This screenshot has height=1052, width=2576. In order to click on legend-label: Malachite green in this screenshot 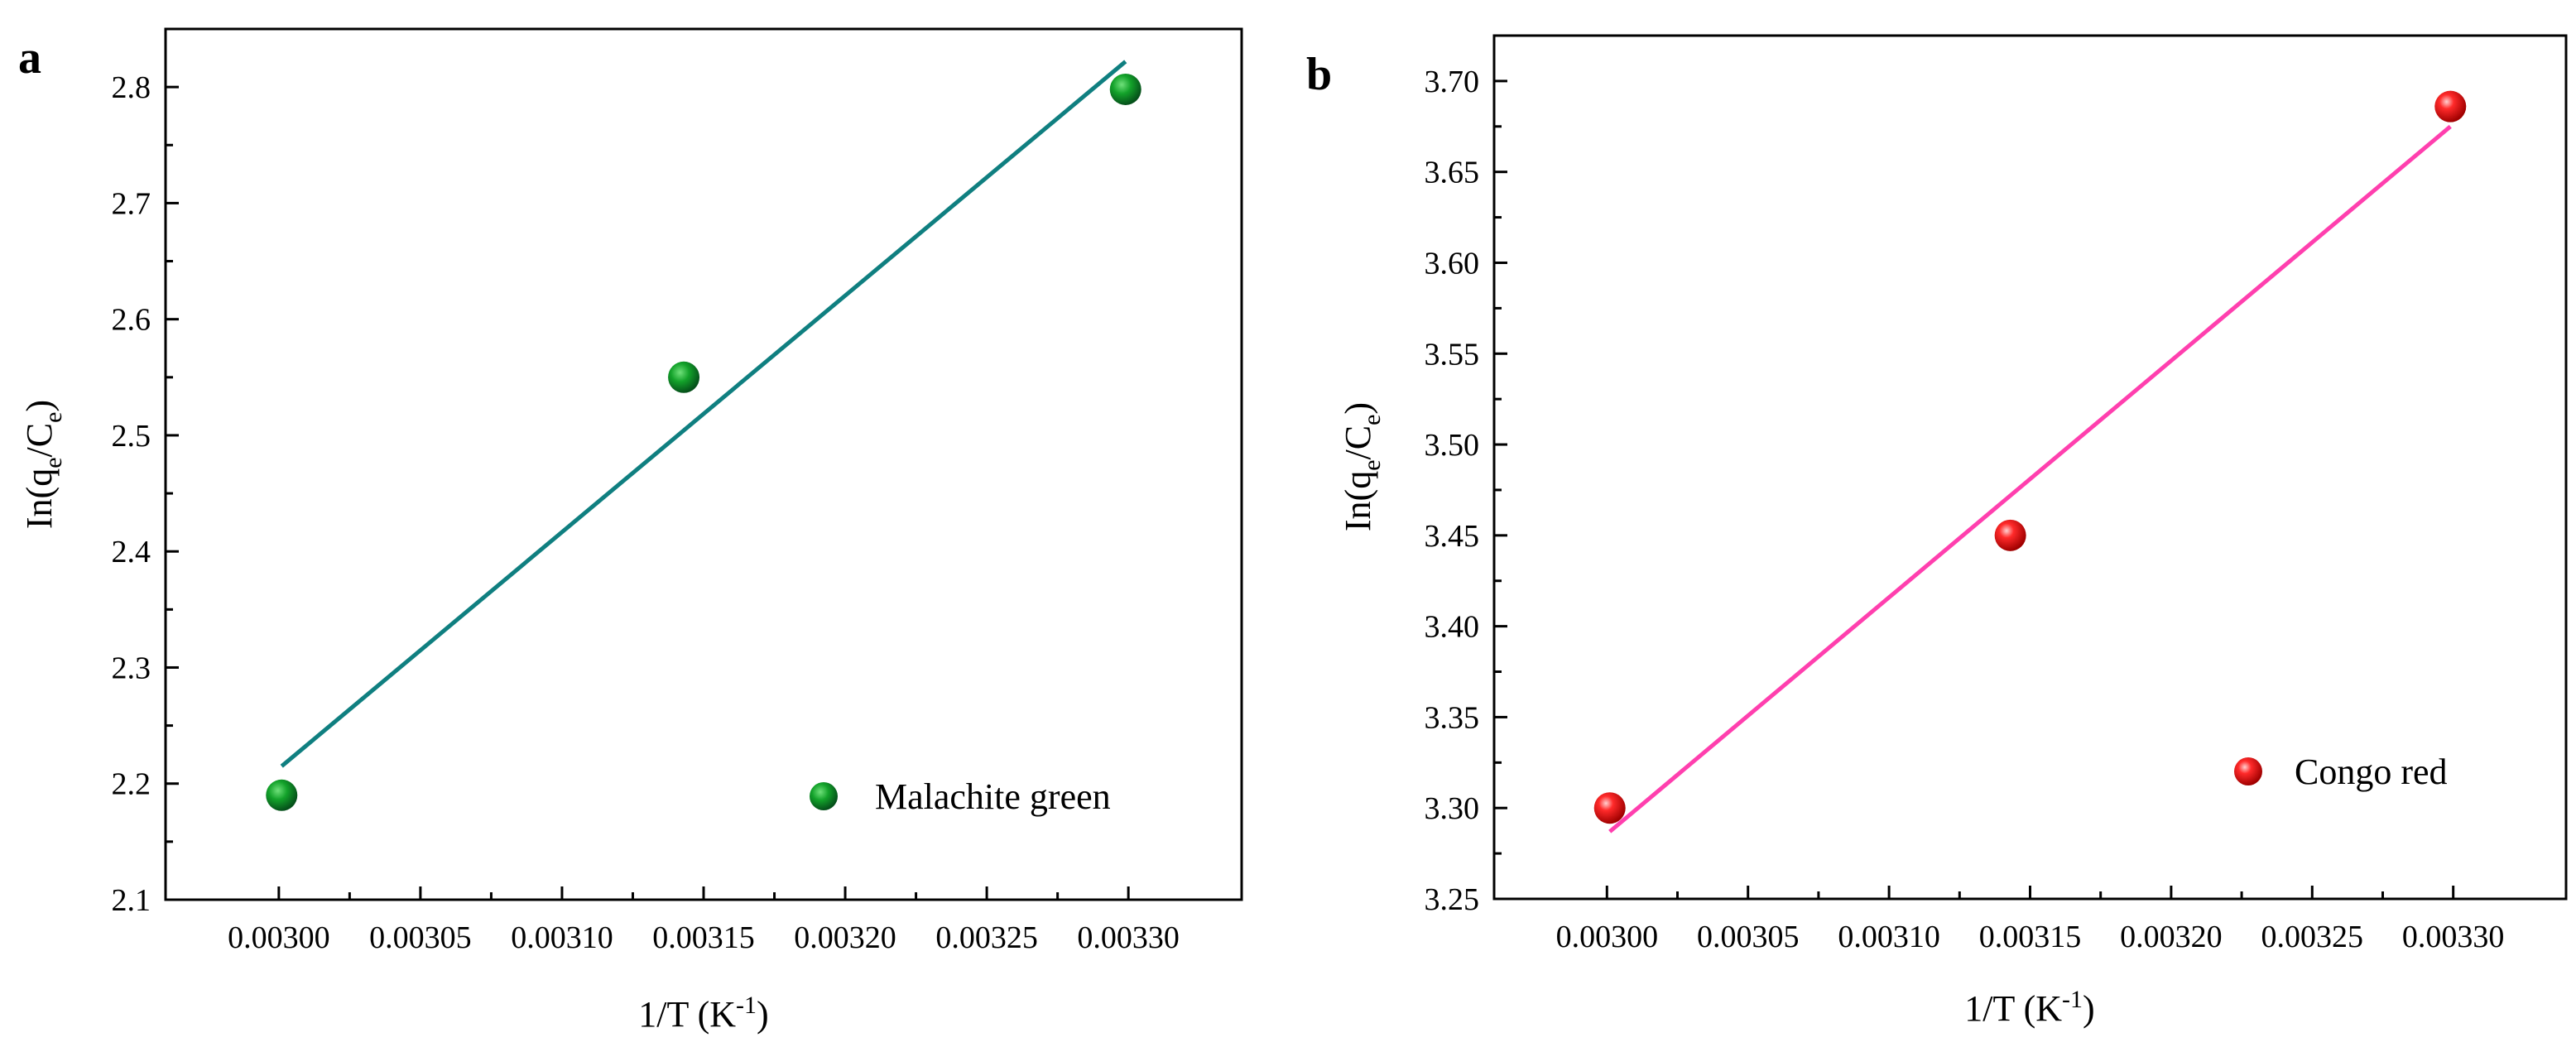, I will do `click(993, 796)`.